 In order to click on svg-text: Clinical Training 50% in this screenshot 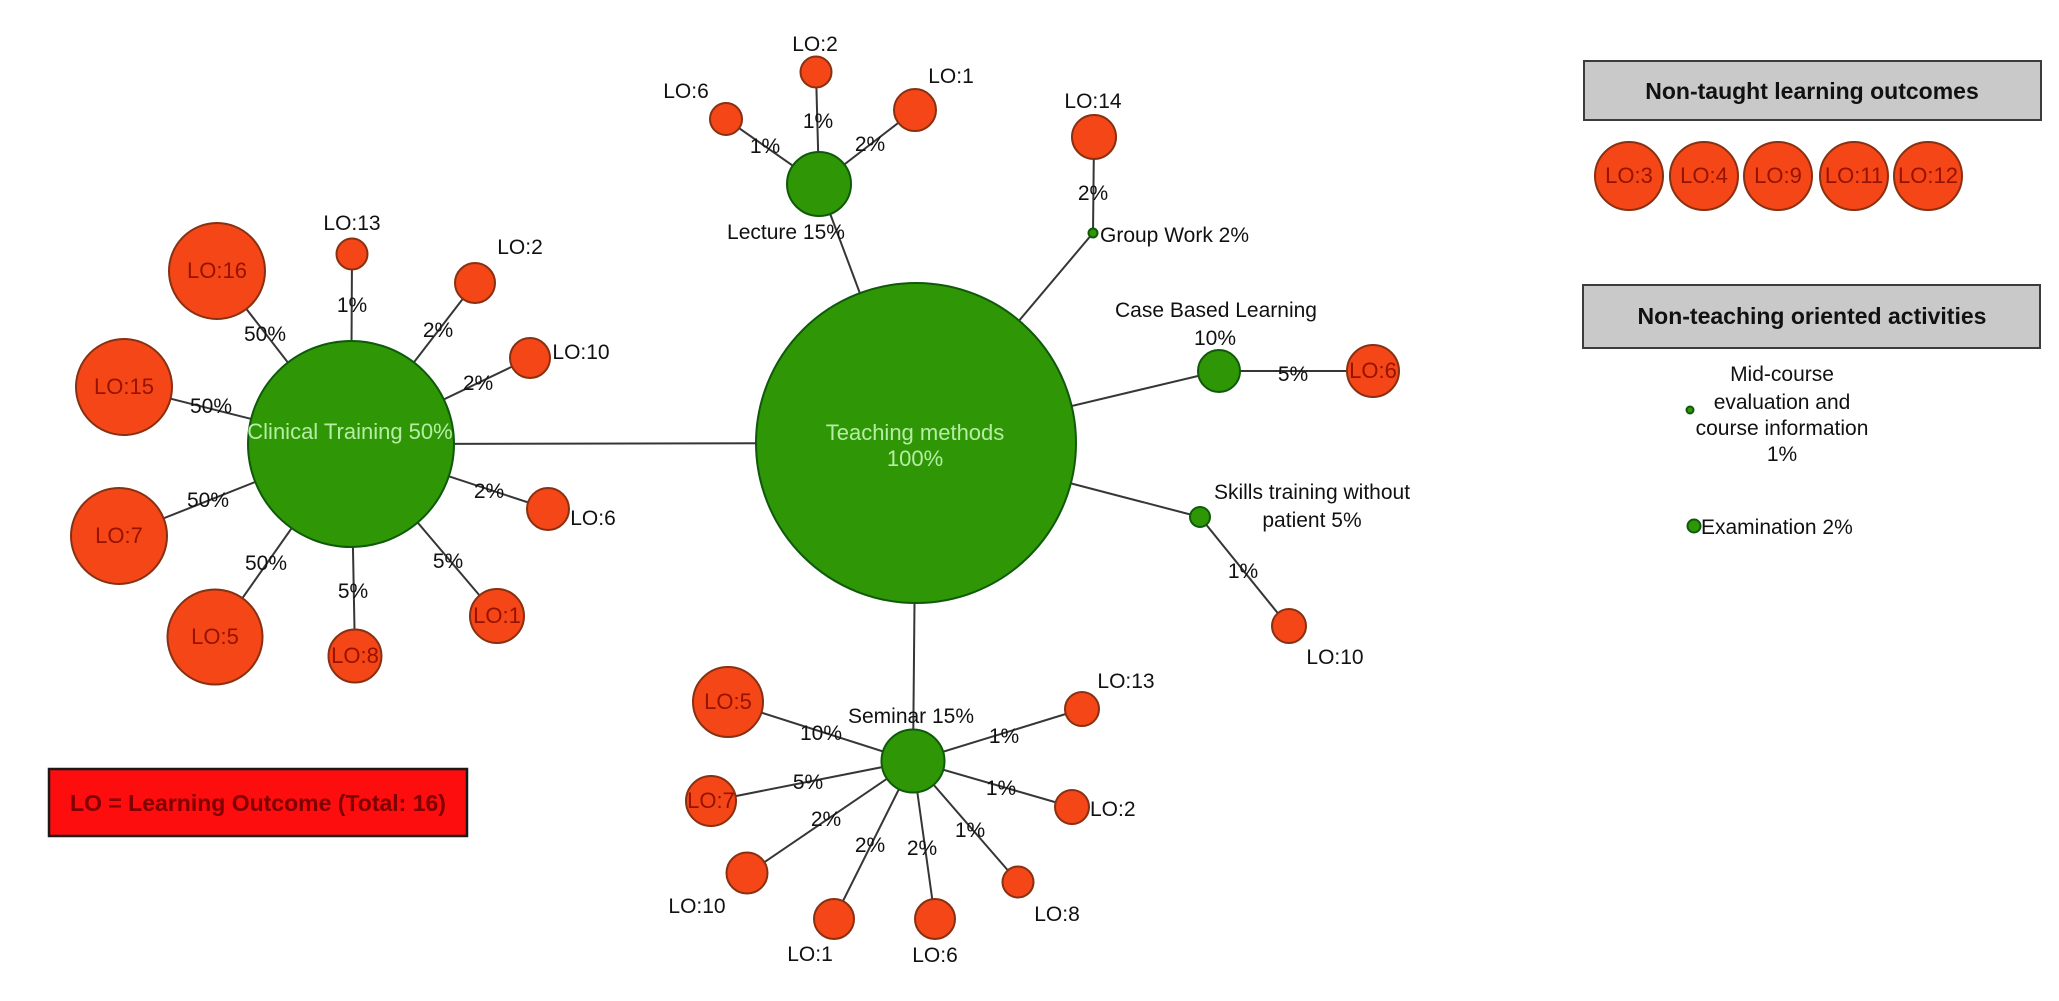, I will do `click(349, 431)`.